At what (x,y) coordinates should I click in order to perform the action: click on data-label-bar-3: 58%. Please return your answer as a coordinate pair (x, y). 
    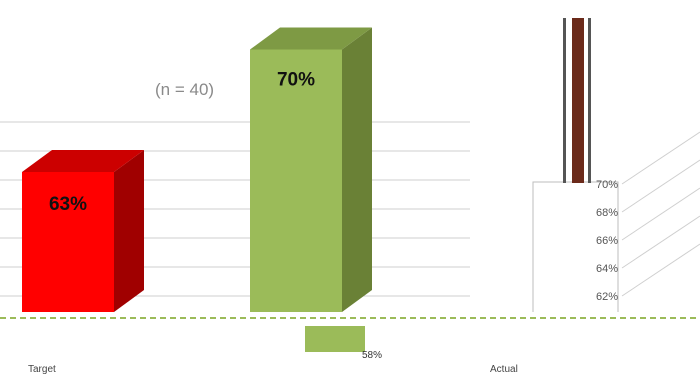
    Looking at the image, I should click on (372, 355).